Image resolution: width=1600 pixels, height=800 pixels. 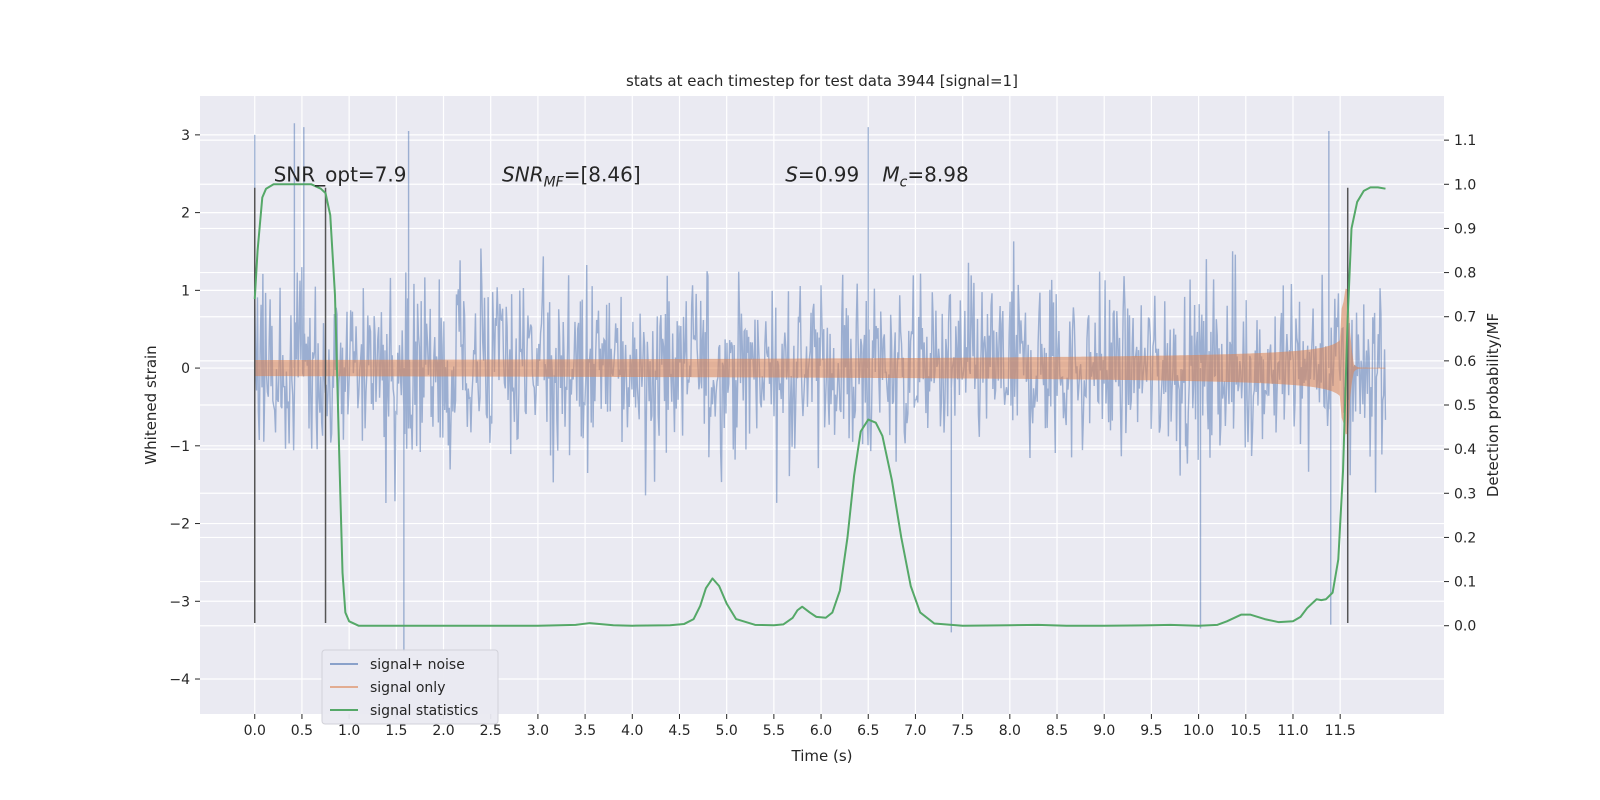 I want to click on x-tick-label: 8.5, so click(x=1057, y=731).